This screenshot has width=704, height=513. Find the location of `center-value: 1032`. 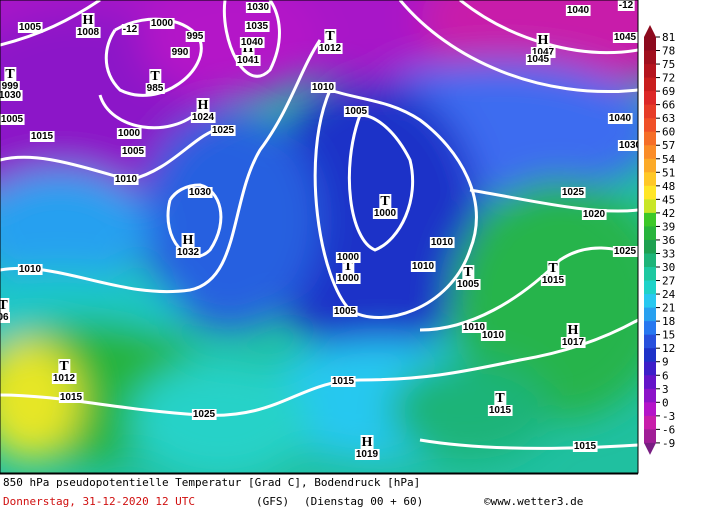

center-value: 1032 is located at coordinates (188, 252).